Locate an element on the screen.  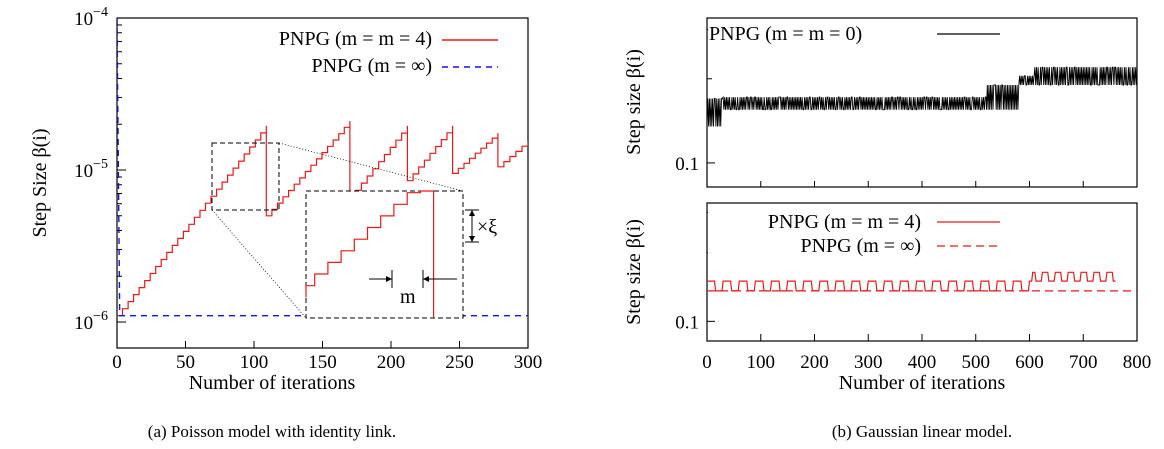
x-tick-label: 700 is located at coordinates (1083, 362).